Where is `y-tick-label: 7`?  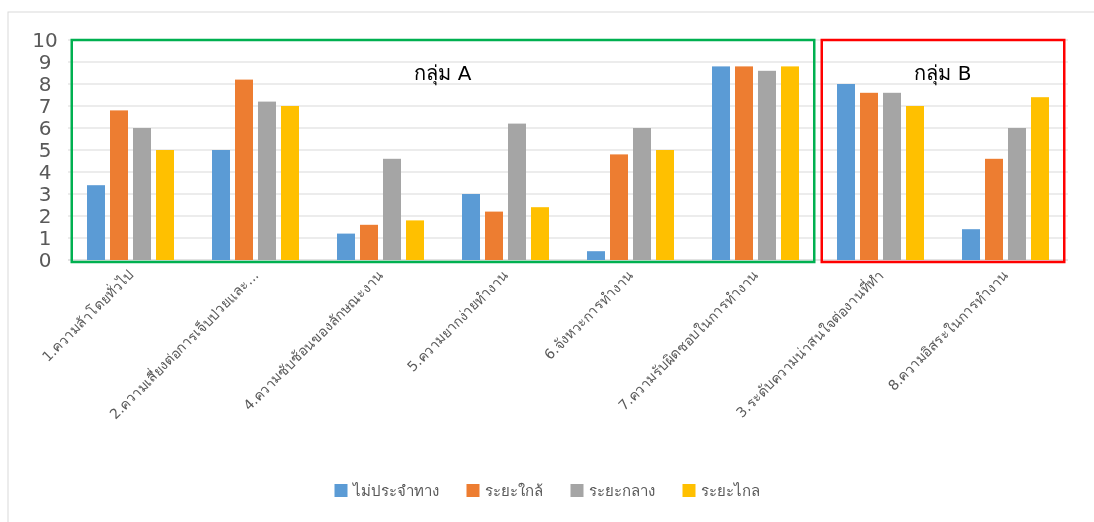 y-tick-label: 7 is located at coordinates (45, 106).